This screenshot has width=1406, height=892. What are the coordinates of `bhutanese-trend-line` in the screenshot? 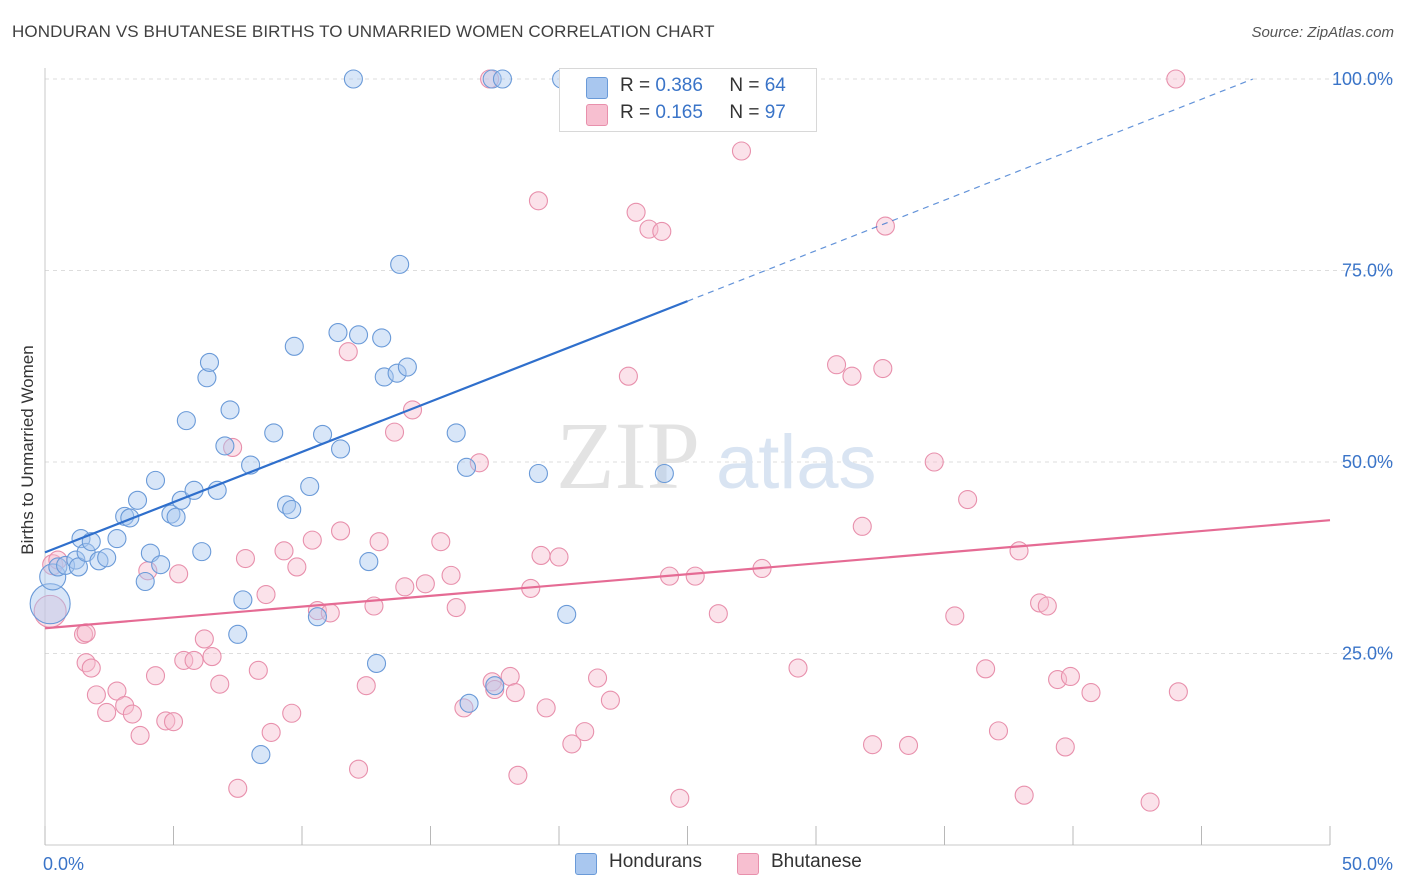 It's located at (687, 574).